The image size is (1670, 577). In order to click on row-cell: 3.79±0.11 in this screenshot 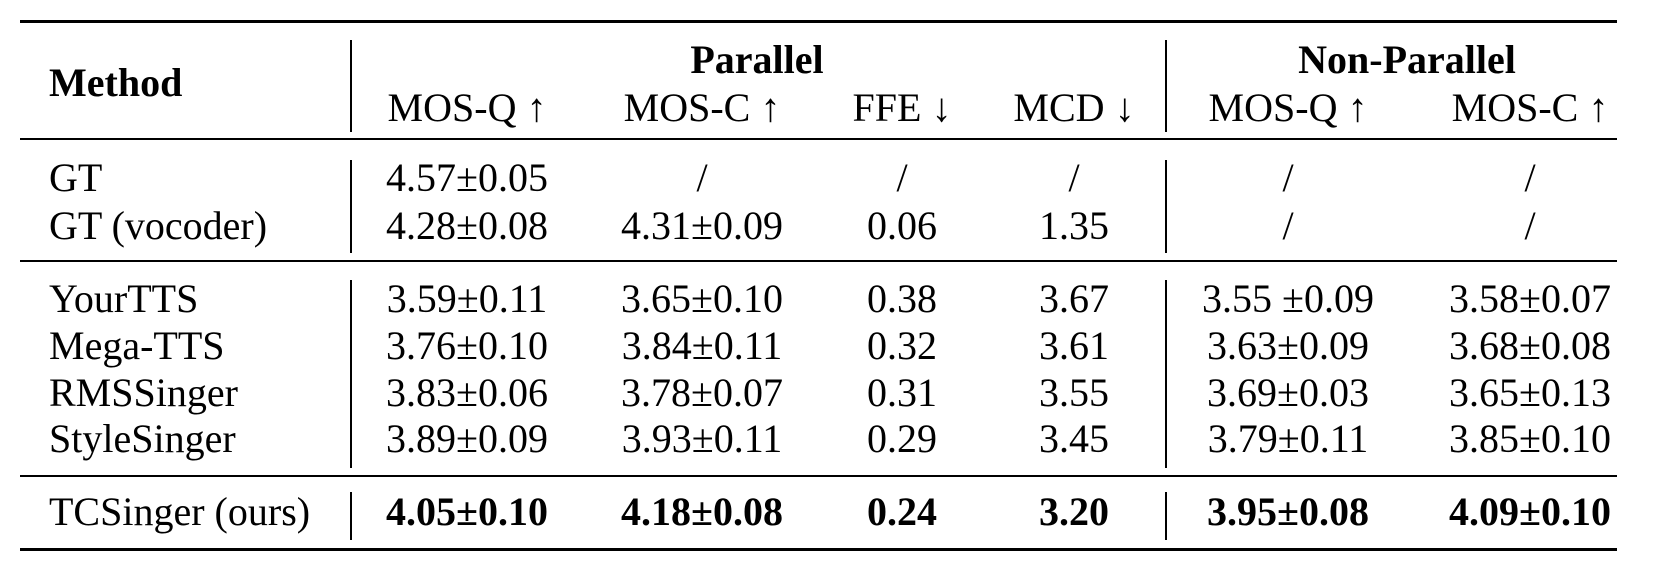, I will do `click(1288, 438)`.